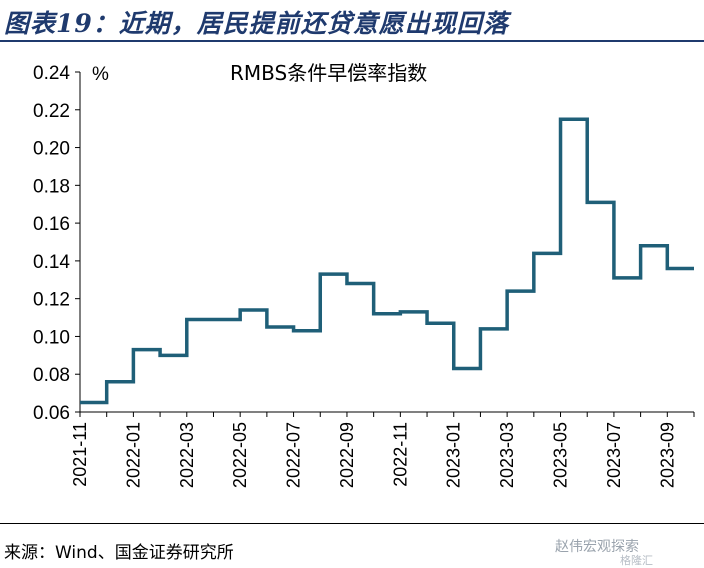 This screenshot has width=704, height=568. I want to click on x-tick-label: 2022-03, so click(187, 455).